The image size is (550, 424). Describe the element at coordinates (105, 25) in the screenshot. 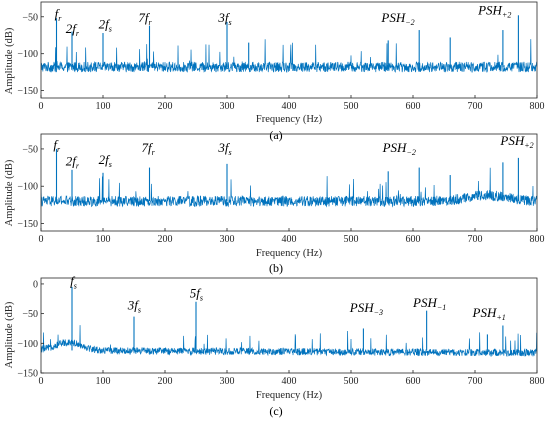

I see `panel-a-annotation-2: 2fs` at that location.